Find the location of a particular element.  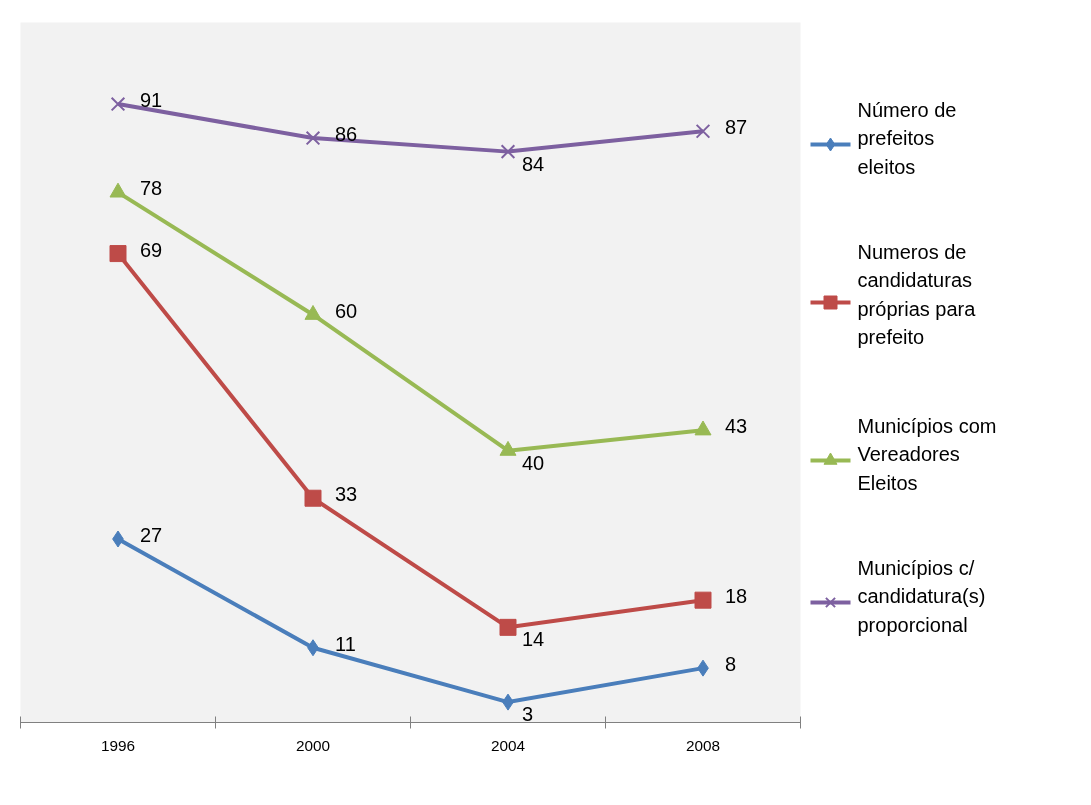

data-label: 78 is located at coordinates (151, 188).